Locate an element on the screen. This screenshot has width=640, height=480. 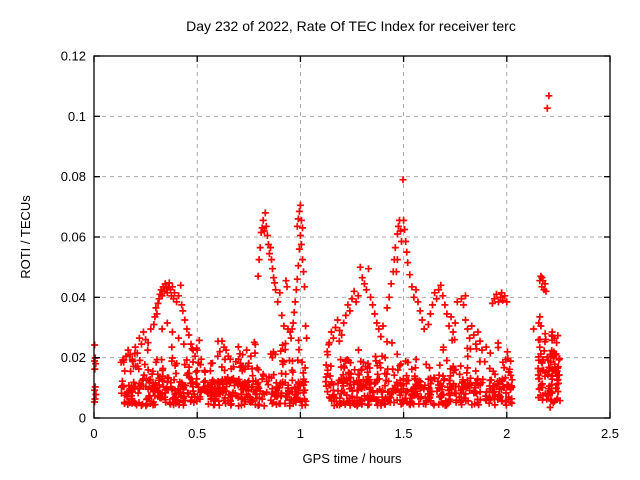
y-tick-label: 0 is located at coordinates (82, 418).